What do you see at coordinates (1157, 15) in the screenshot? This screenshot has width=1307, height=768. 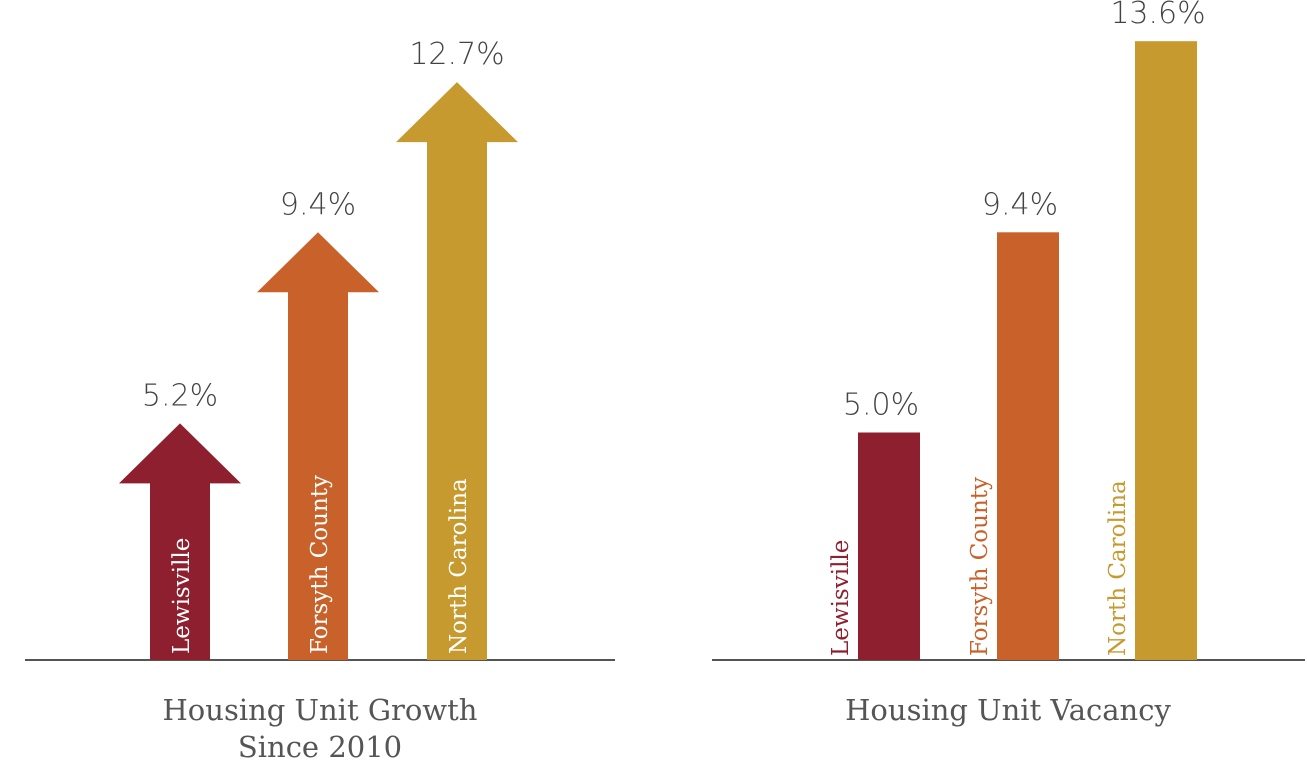 I see `value-label: 13.6%` at bounding box center [1157, 15].